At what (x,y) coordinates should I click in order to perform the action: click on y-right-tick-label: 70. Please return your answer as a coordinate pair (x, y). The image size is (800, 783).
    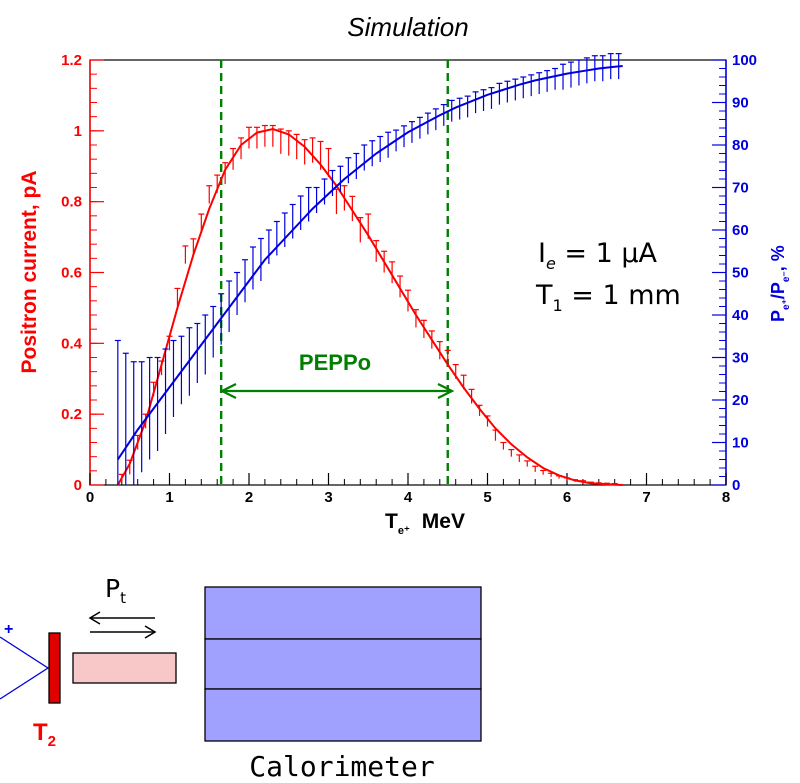
    Looking at the image, I should click on (740, 188).